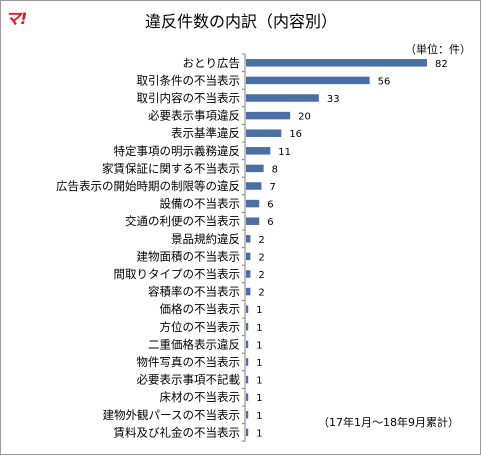  Describe the element at coordinates (148, 186) in the screenshot. I see `category-label: 広告表示の開始時期の制限等の違反` at that location.